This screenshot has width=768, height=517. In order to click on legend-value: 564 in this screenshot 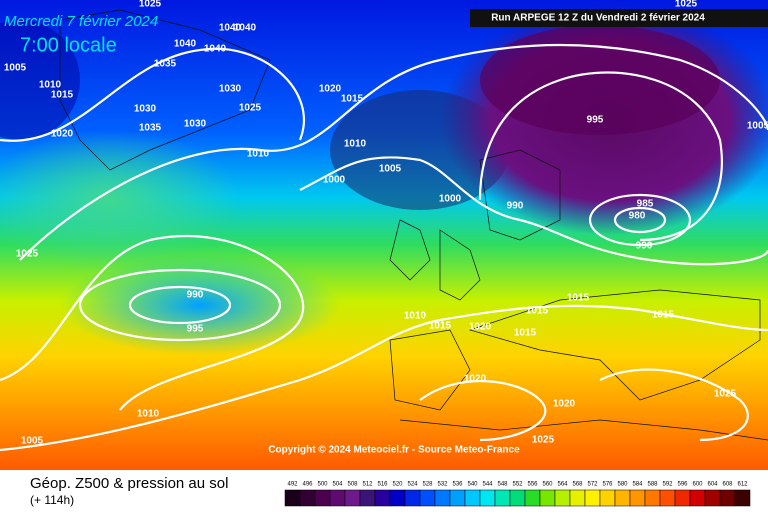, I will do `click(562, 485)`.